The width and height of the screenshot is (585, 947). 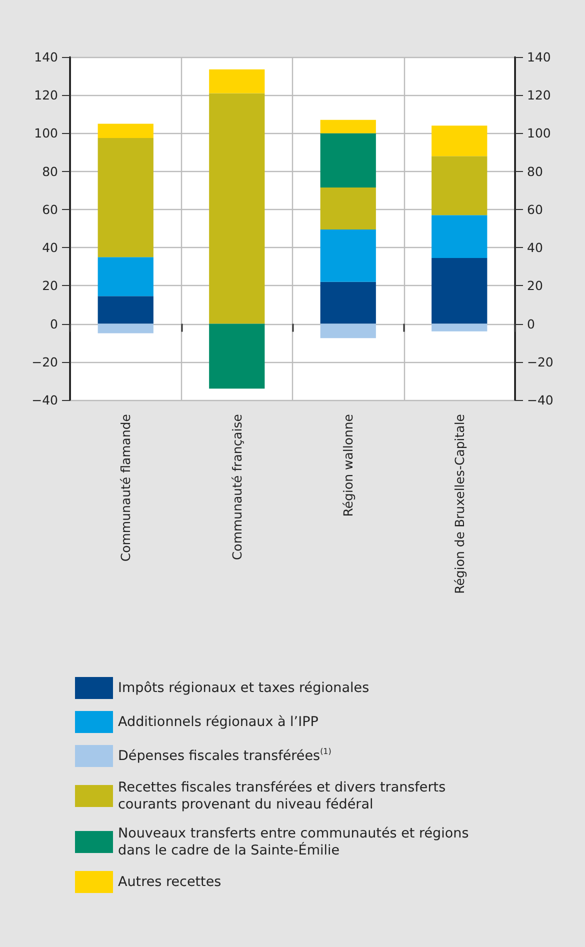 What do you see at coordinates (539, 57) in the screenshot?
I see `y2-tick-label: 140` at bounding box center [539, 57].